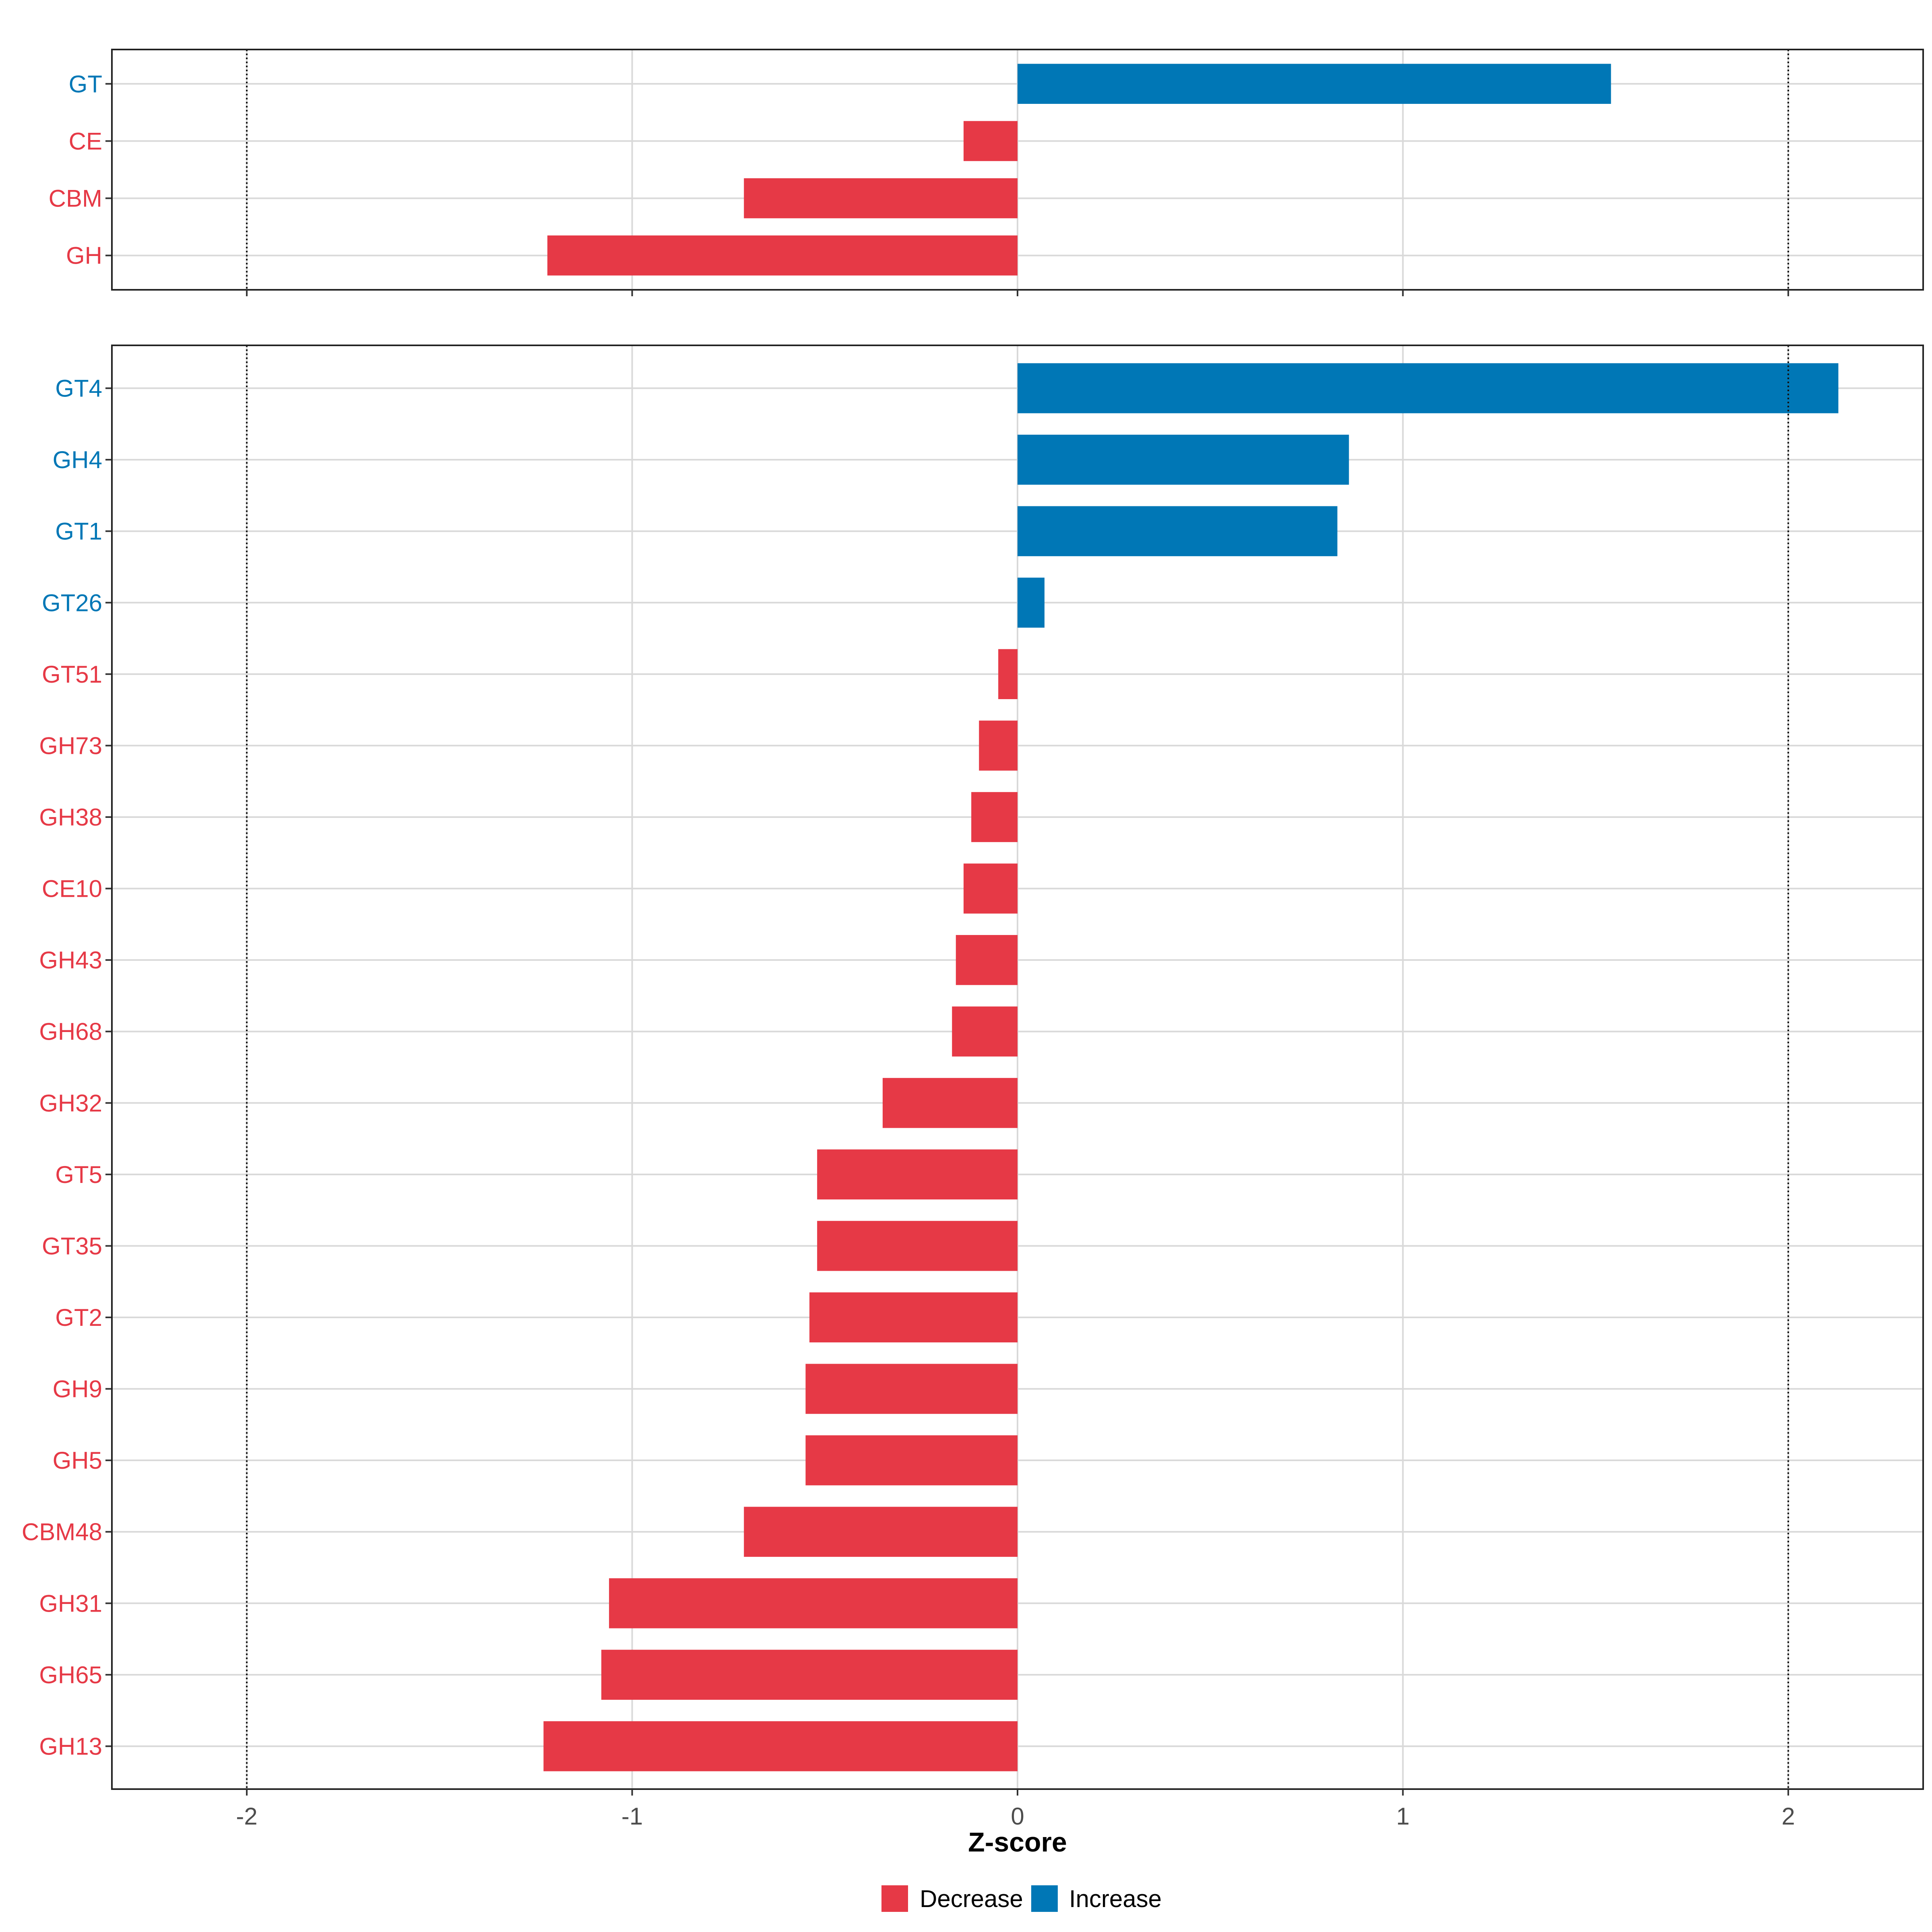 The image size is (1932, 1932). What do you see at coordinates (917, 1174) in the screenshot?
I see `bar-gt5` at bounding box center [917, 1174].